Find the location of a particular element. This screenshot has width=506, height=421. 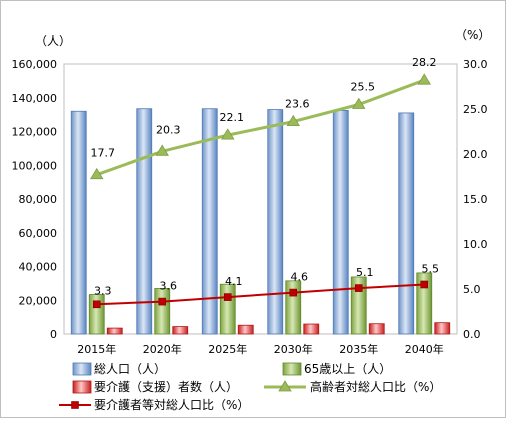

aged-ratio-data-label: 20.3 is located at coordinates (168, 129).